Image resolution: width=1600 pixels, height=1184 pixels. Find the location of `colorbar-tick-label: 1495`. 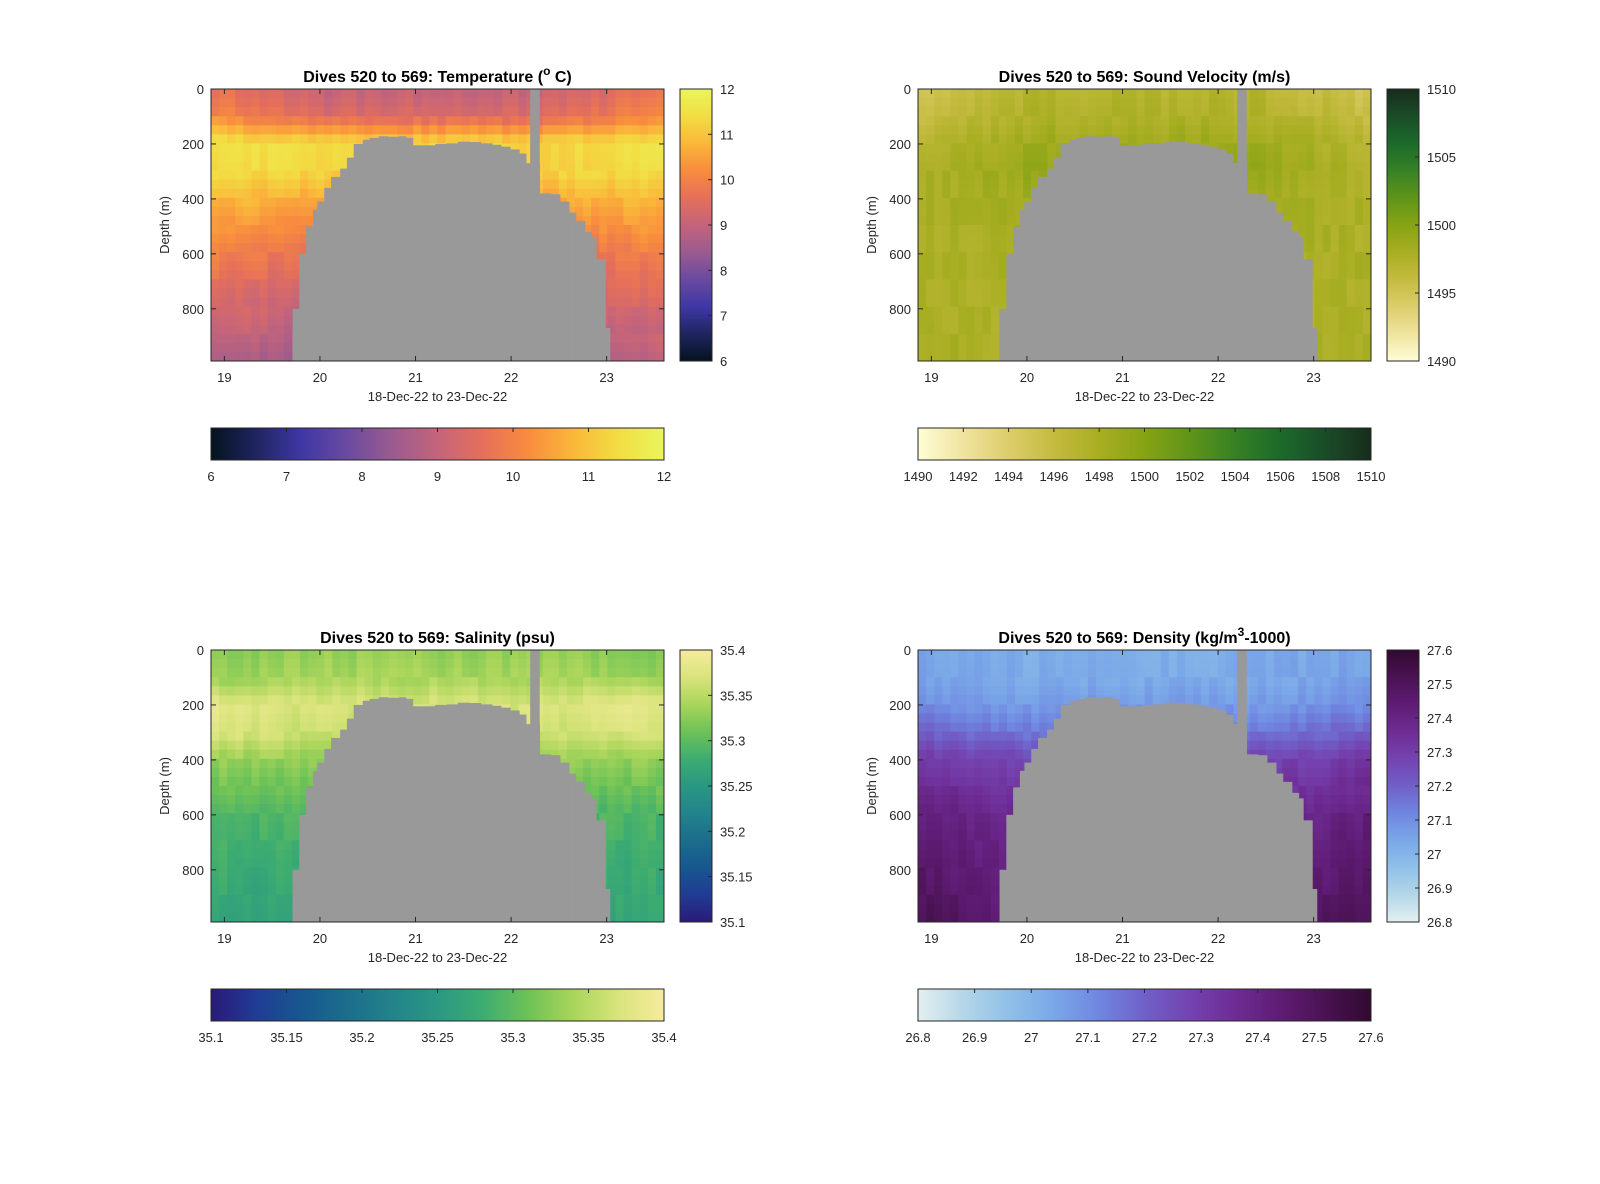

colorbar-tick-label: 1495 is located at coordinates (1441, 293).